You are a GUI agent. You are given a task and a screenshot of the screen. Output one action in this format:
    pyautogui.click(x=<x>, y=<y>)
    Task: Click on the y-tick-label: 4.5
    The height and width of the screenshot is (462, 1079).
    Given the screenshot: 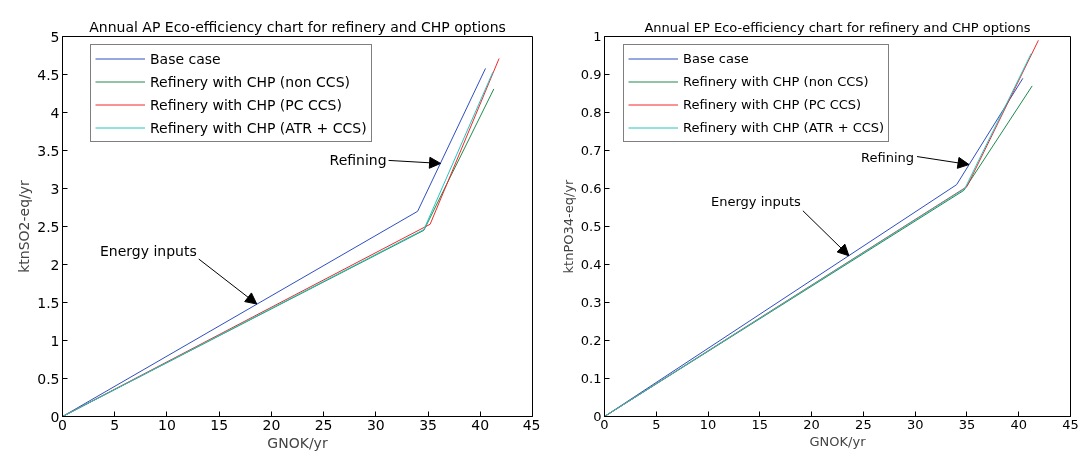 What is the action you would take?
    pyautogui.click(x=48, y=74)
    